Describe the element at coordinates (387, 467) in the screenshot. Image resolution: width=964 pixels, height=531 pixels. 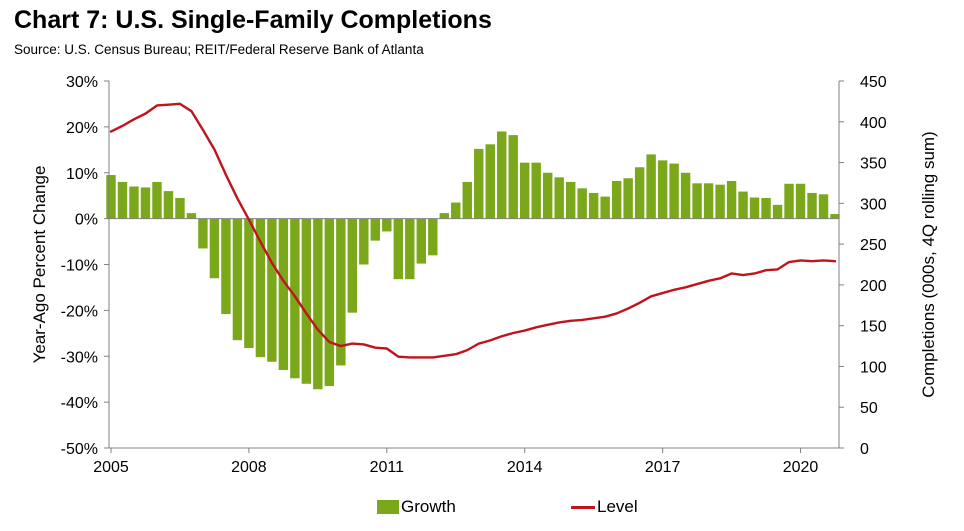
I see `x-tick-label: 2011` at that location.